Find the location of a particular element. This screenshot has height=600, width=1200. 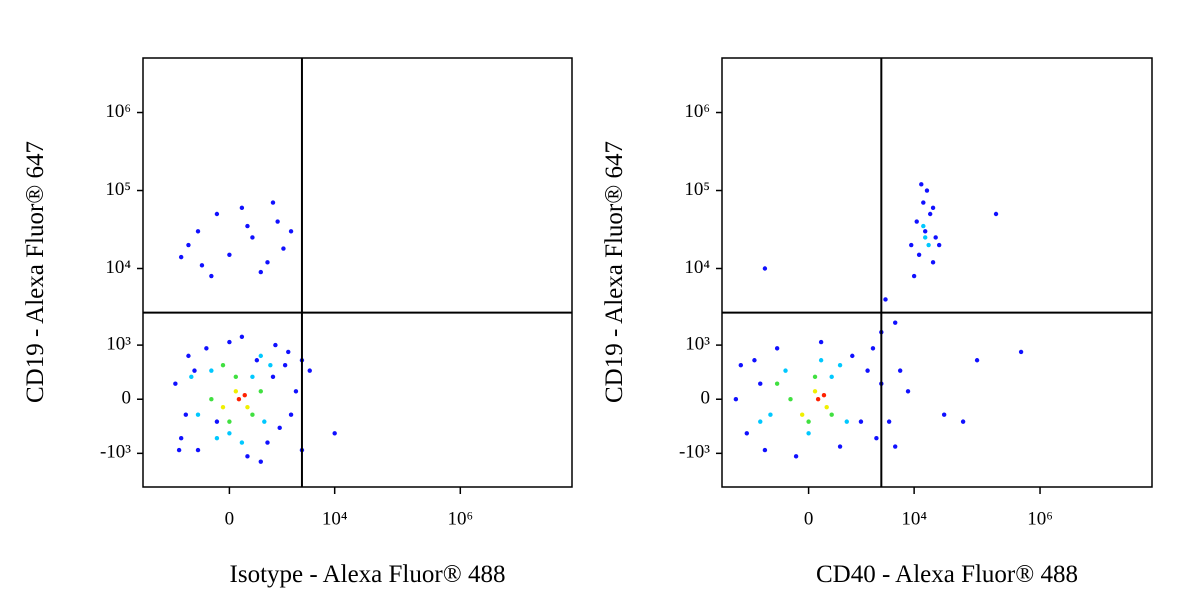

y-tick-label: 0 is located at coordinates (706, 398).